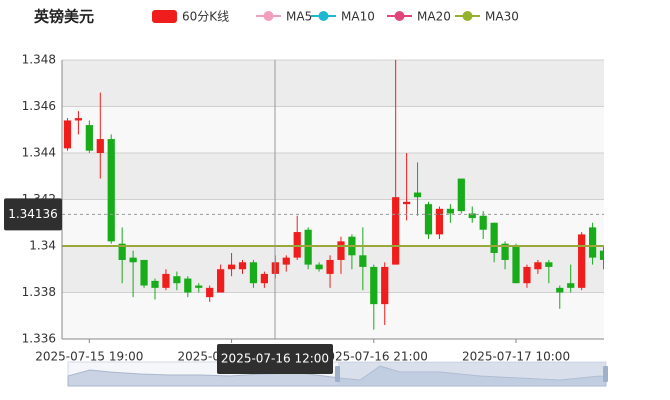 The width and height of the screenshot is (670, 400). Describe the element at coordinates (39, 292) in the screenshot. I see `y-tick-label: 1.338` at that location.